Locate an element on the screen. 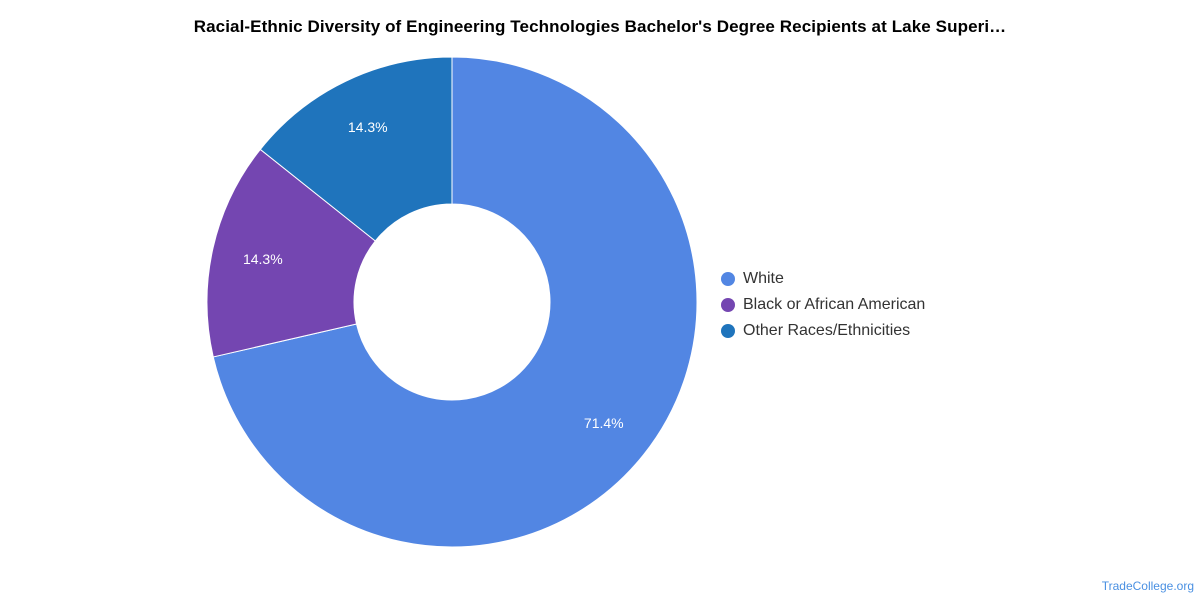  watermark-text: TradeCollege.org is located at coordinates (1147, 586).